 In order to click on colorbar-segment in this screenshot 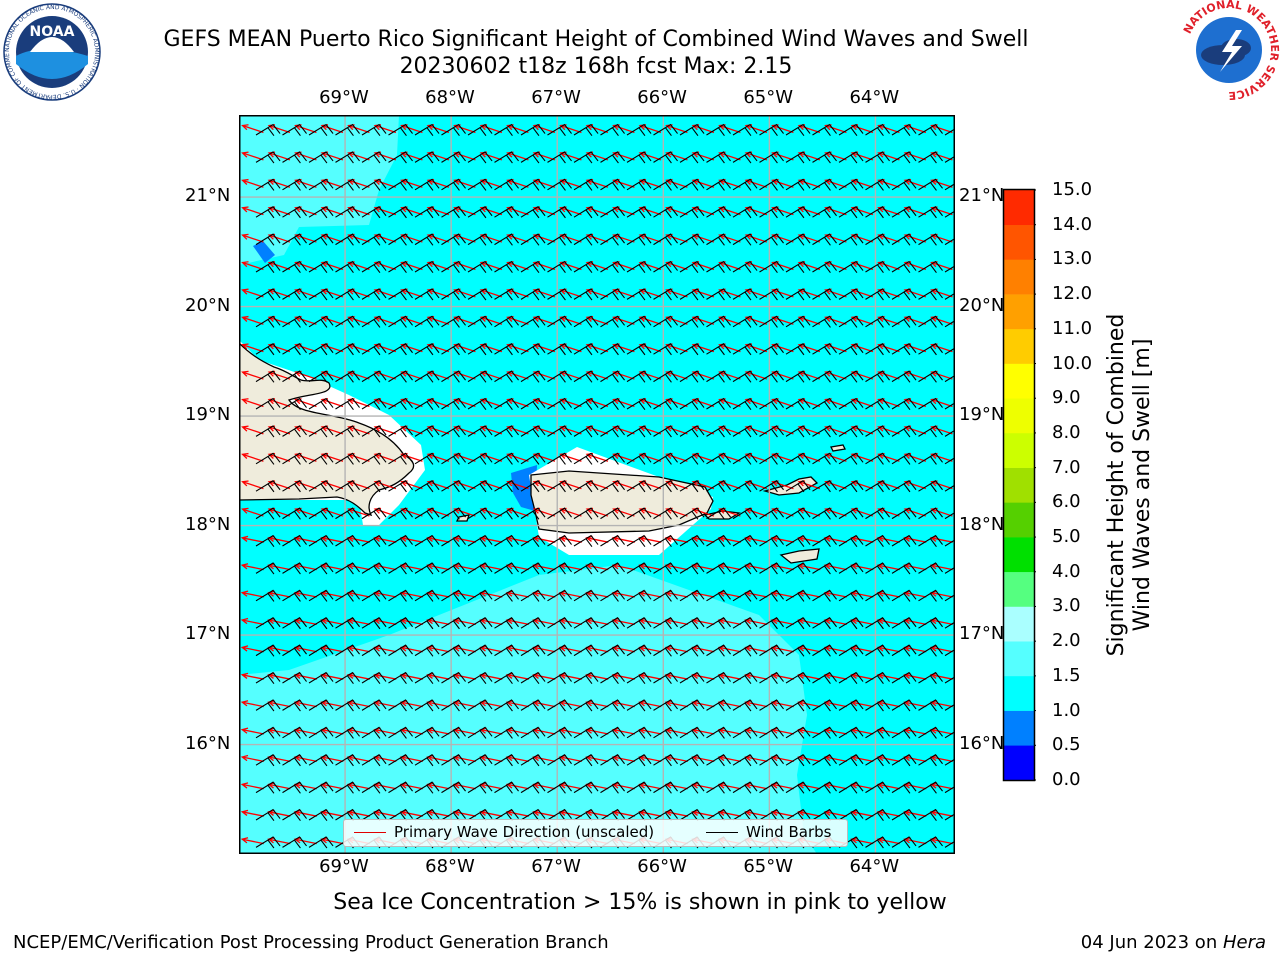, I will do `click(1019, 555)`.